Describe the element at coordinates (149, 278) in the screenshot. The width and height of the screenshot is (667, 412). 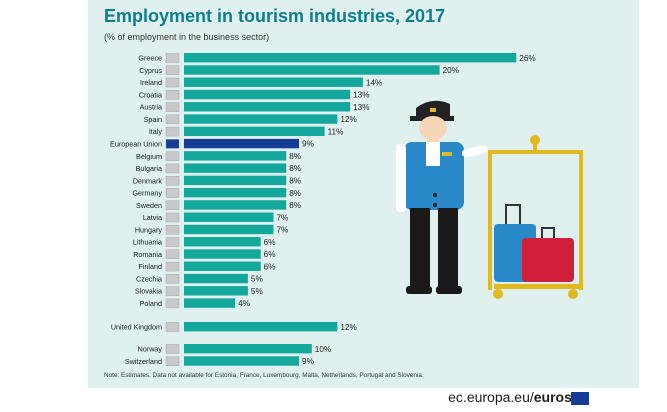
I see `category-label: Czechia` at that location.